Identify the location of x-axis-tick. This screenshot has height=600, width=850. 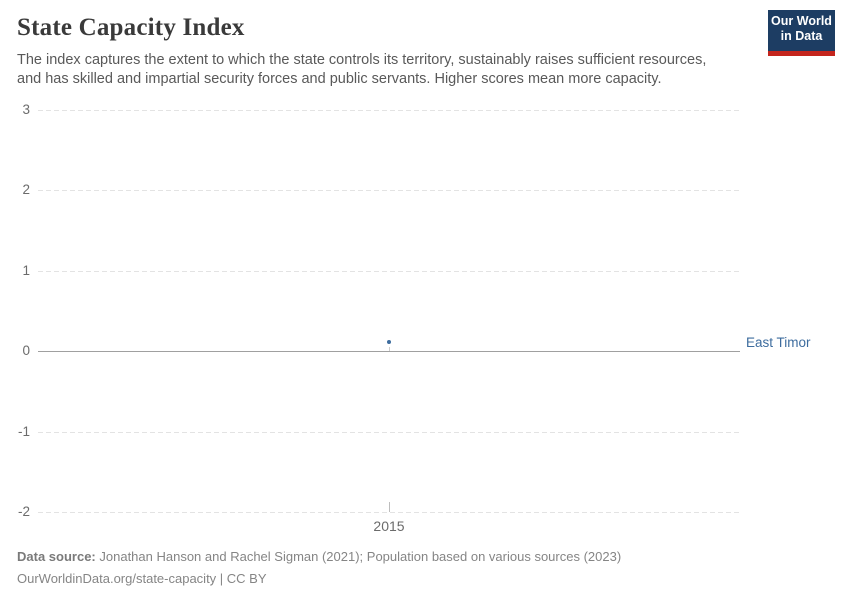
(389, 507).